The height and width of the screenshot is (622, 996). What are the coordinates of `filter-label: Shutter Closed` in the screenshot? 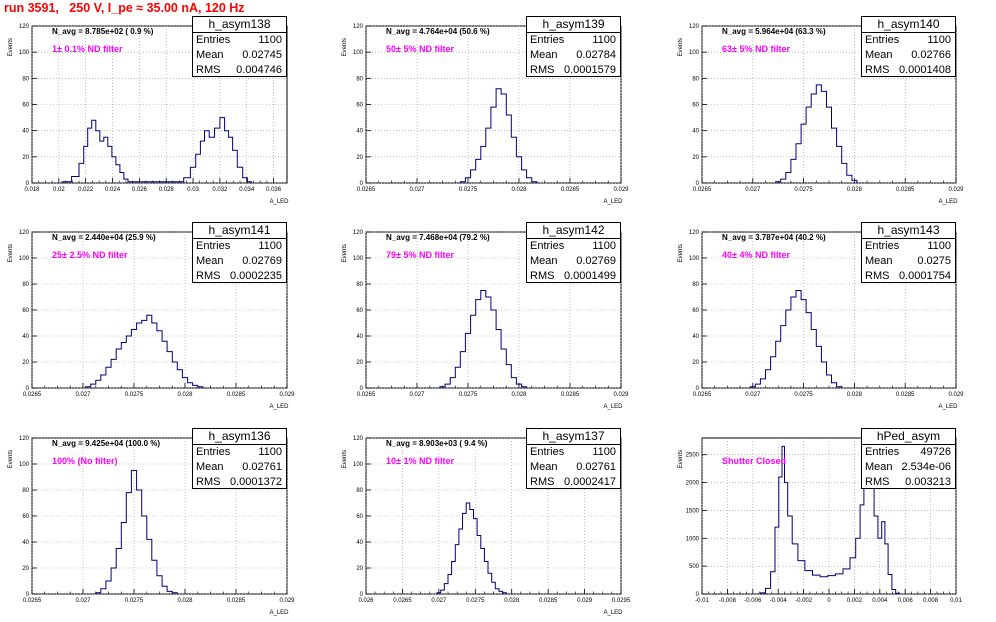 It's located at (754, 461).